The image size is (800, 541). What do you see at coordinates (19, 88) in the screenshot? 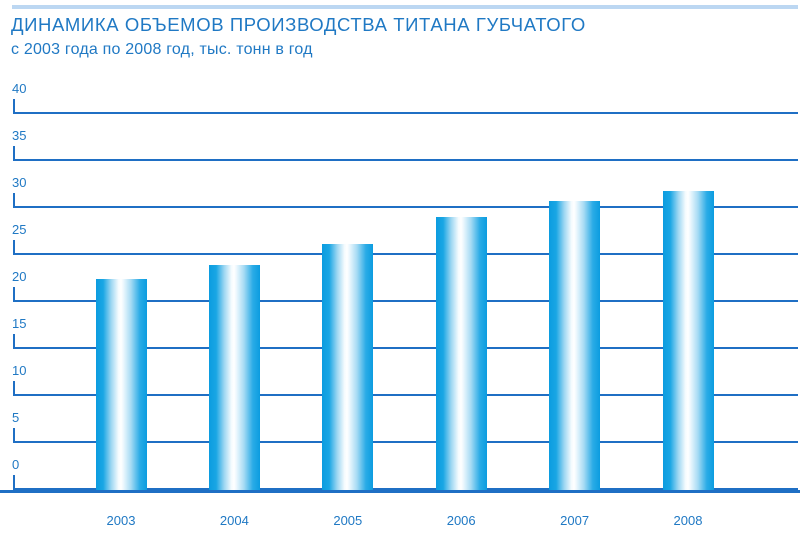
I see `y-axis-label: 40` at bounding box center [19, 88].